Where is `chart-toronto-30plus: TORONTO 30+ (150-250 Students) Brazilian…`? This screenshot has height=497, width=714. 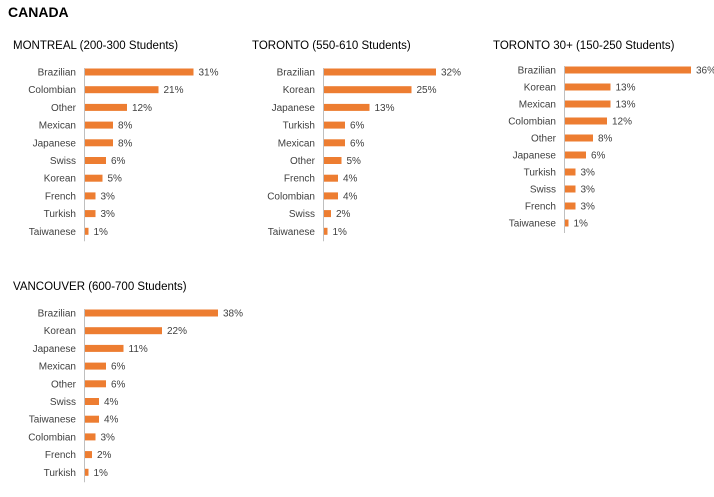
chart-toronto-30plus: TORONTO 30+ (150-250 Students) Brazilian… is located at coordinates (601, 147).